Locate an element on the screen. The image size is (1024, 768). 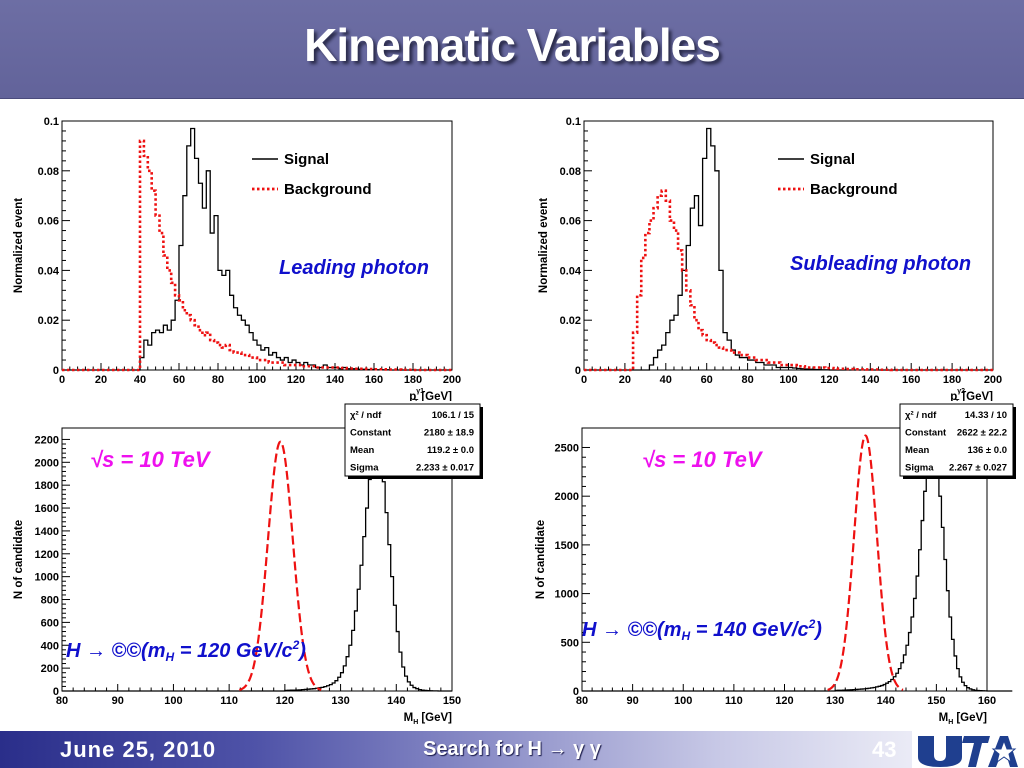
leading-photon-annotation: Leading photon is located at coordinates (354, 268).